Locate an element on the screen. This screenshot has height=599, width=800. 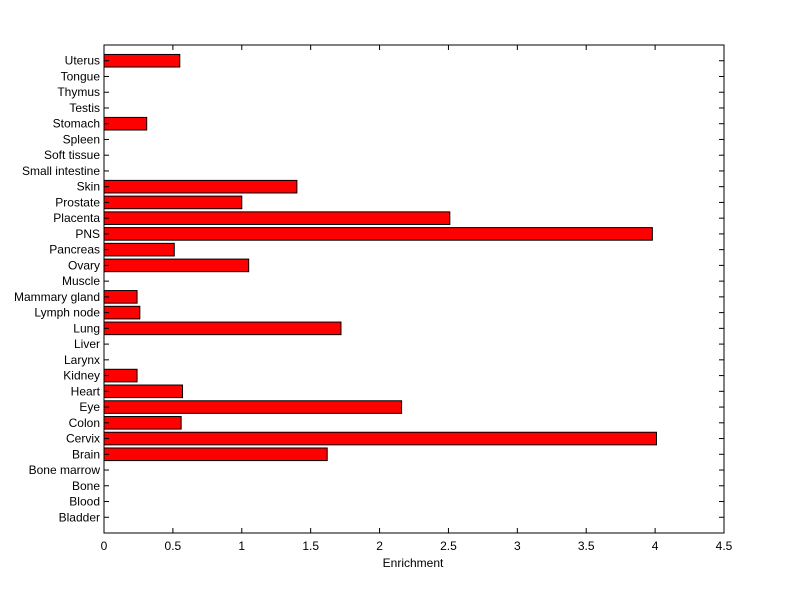
y-tick-label: Lymph node is located at coordinates (67, 313).